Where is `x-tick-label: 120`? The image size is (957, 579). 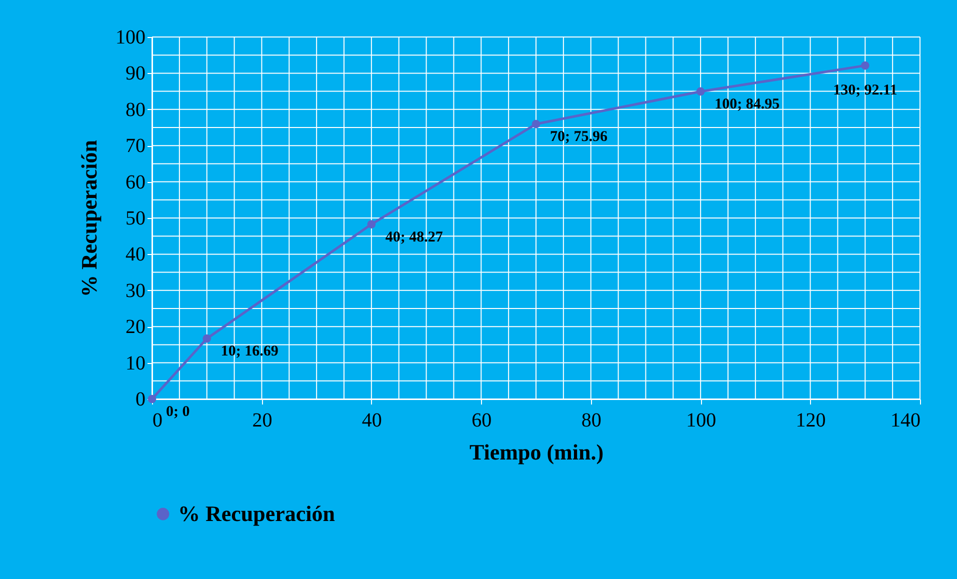 x-tick-label: 120 is located at coordinates (811, 421).